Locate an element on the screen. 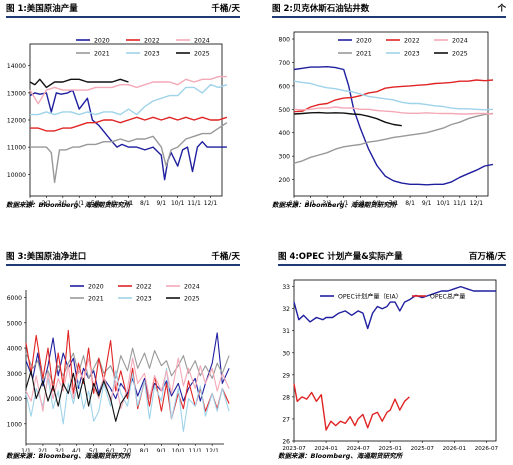  y-tick-label: 10000 is located at coordinates (16, 175).